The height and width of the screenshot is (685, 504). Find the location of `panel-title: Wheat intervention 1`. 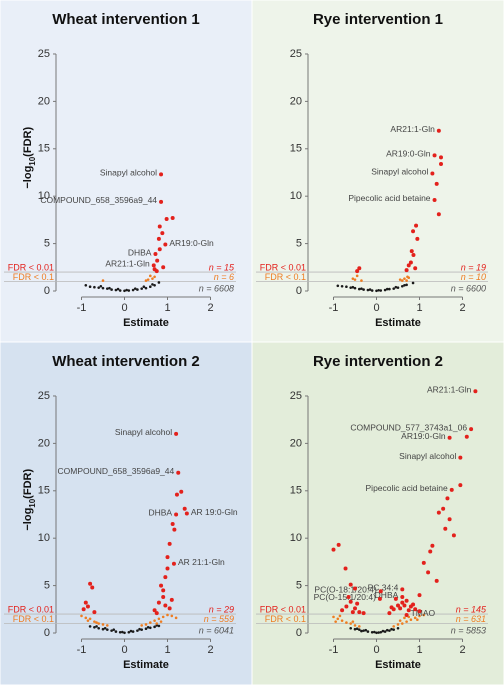

panel-title: Wheat intervention 1 is located at coordinates (126, 19).